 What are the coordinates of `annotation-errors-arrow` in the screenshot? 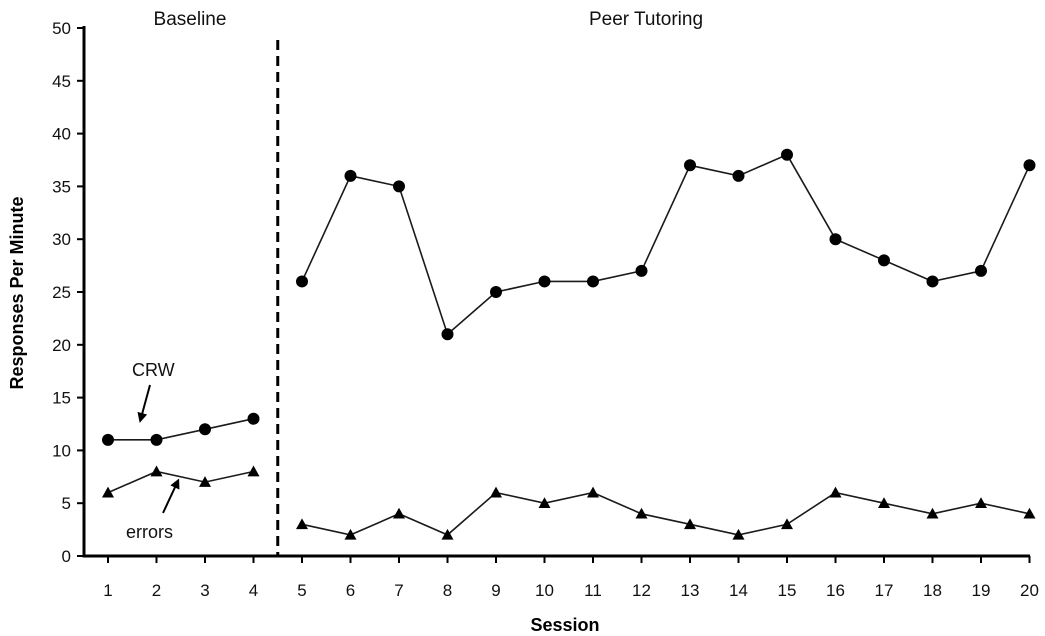 It's located at (171, 496).